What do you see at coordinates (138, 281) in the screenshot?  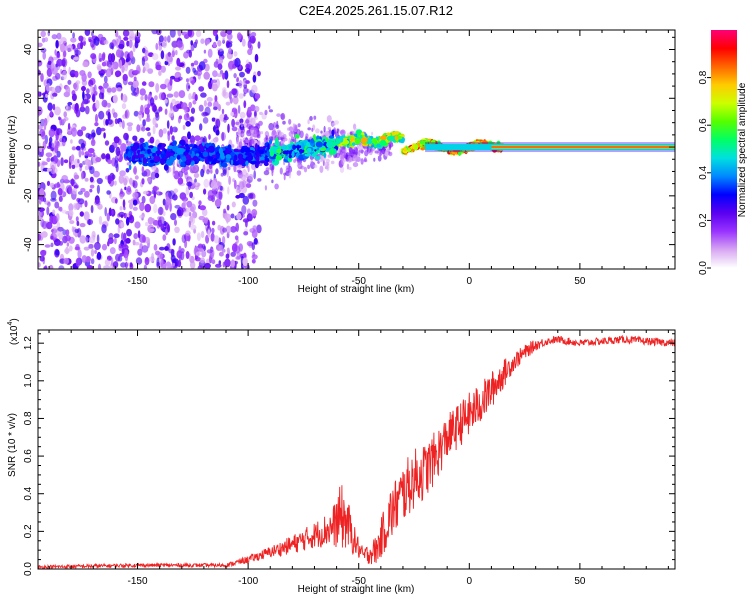 I see `spectrogram-x-tick-label: -150` at bounding box center [138, 281].